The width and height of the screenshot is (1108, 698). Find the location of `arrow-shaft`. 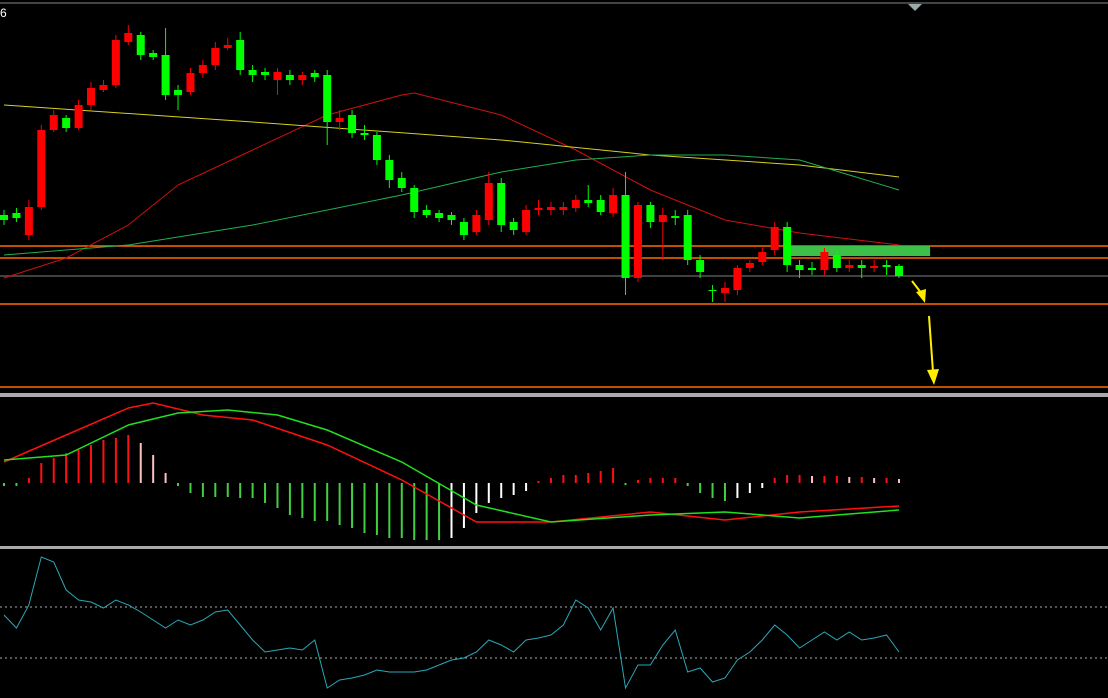

arrow-shaft is located at coordinates (931, 344).